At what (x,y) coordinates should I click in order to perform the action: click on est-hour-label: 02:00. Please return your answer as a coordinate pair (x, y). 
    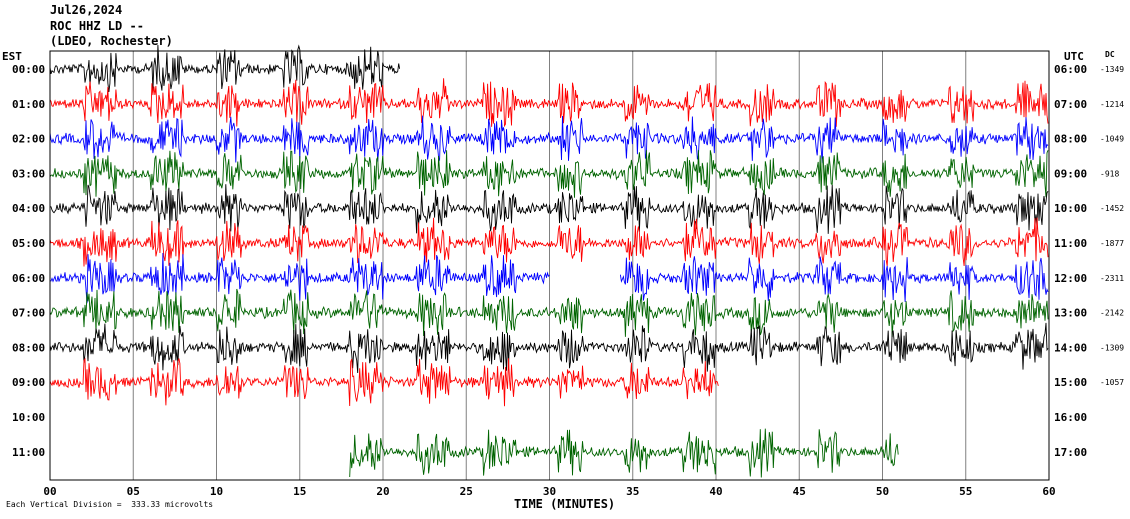
    Looking at the image, I should click on (28, 139).